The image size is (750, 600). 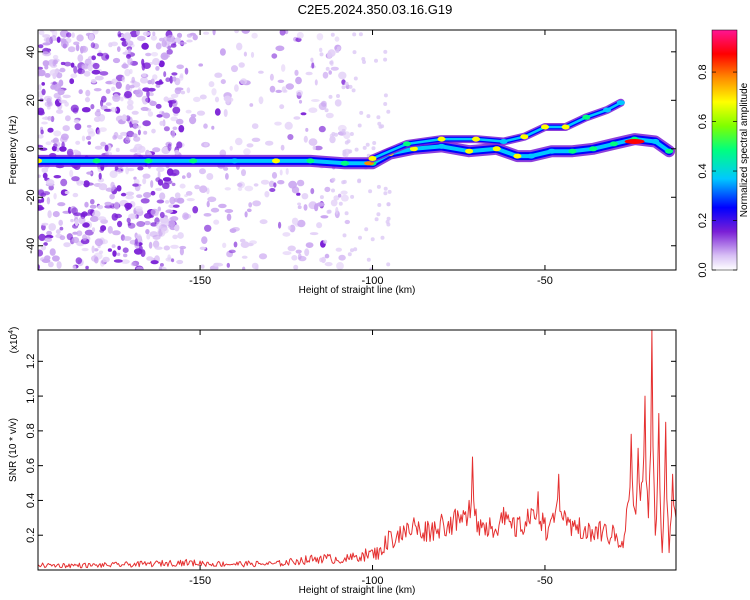 I want to click on snr-ytick-label: 1.2, so click(x=31, y=361).